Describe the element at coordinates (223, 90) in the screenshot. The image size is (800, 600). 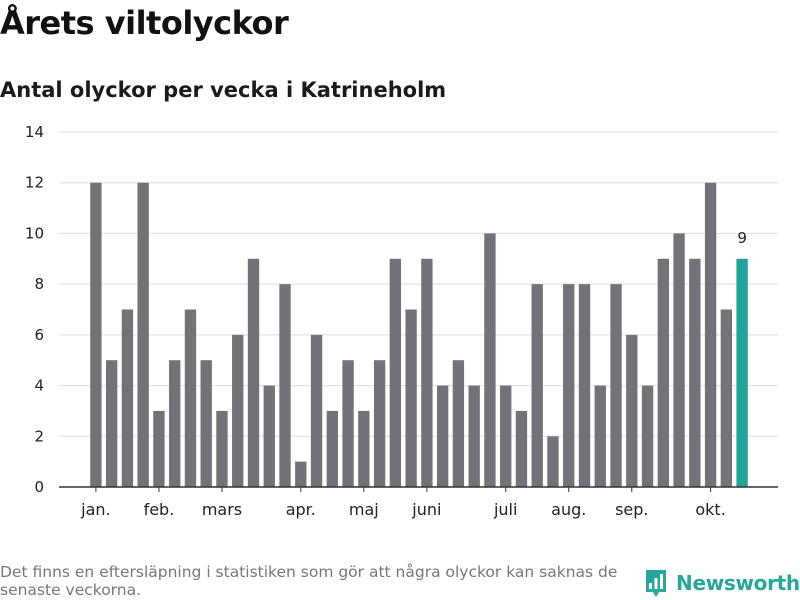
I see `chart-subtitle: Antal olyckor per vecka i Katrineholm` at that location.